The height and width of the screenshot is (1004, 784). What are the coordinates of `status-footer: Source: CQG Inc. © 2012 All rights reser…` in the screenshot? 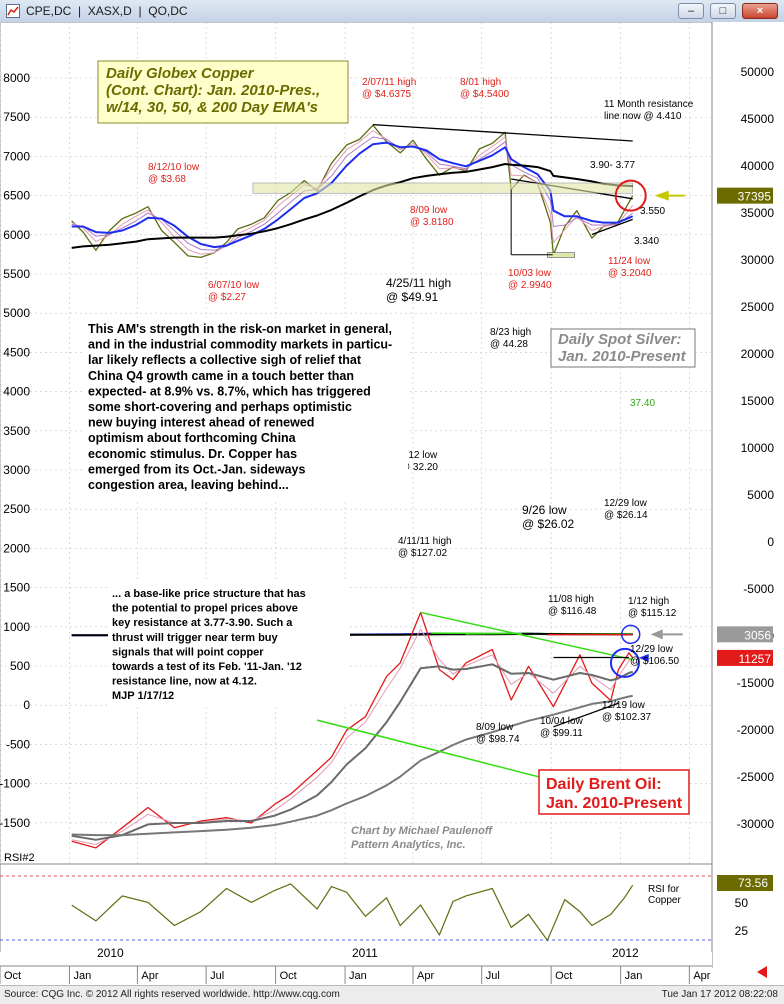 It's located at (392, 994).